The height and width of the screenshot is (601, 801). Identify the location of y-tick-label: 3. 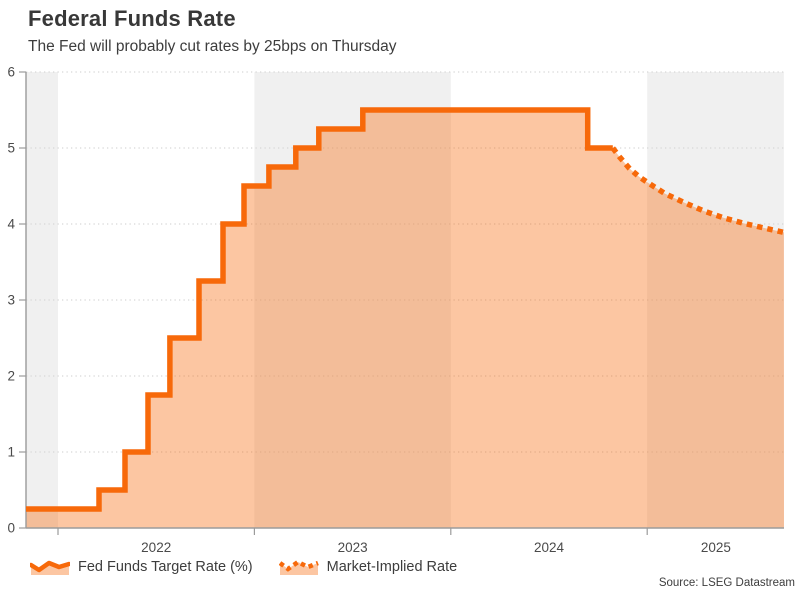
(11, 300).